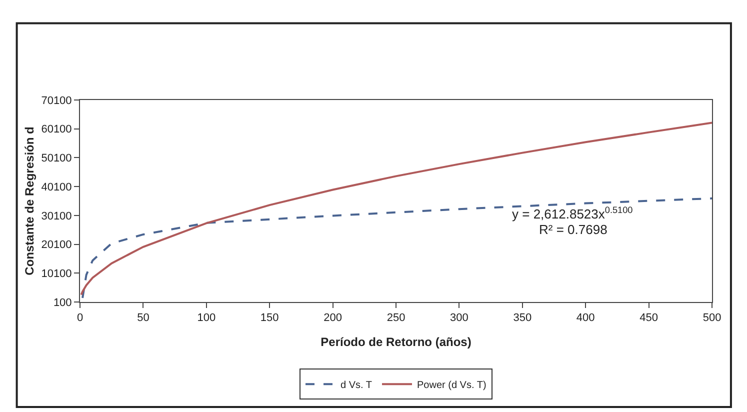  I want to click on y-tick-label: 60100, so click(56, 130).